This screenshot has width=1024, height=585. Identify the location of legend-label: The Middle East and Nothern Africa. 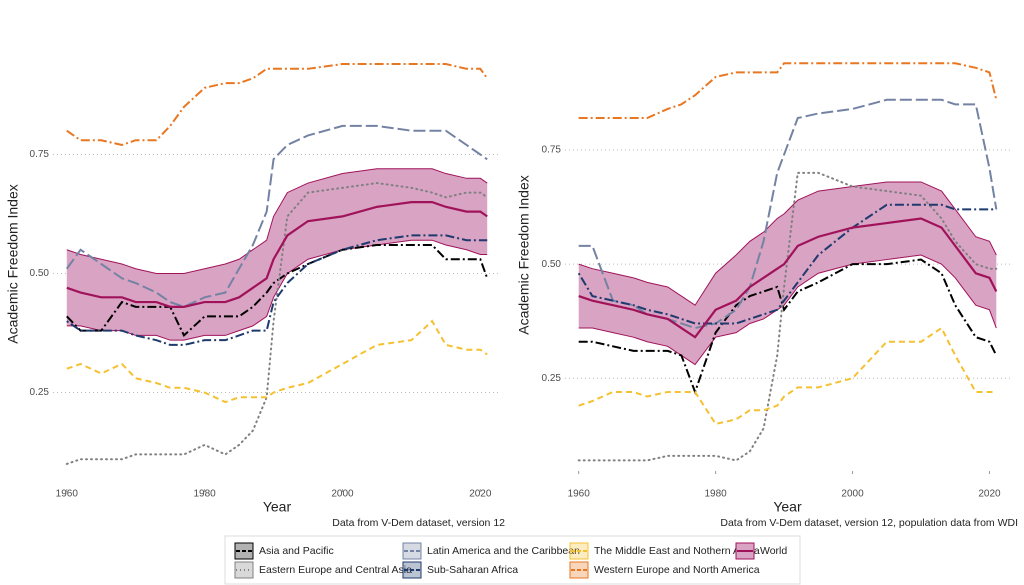
(677, 551).